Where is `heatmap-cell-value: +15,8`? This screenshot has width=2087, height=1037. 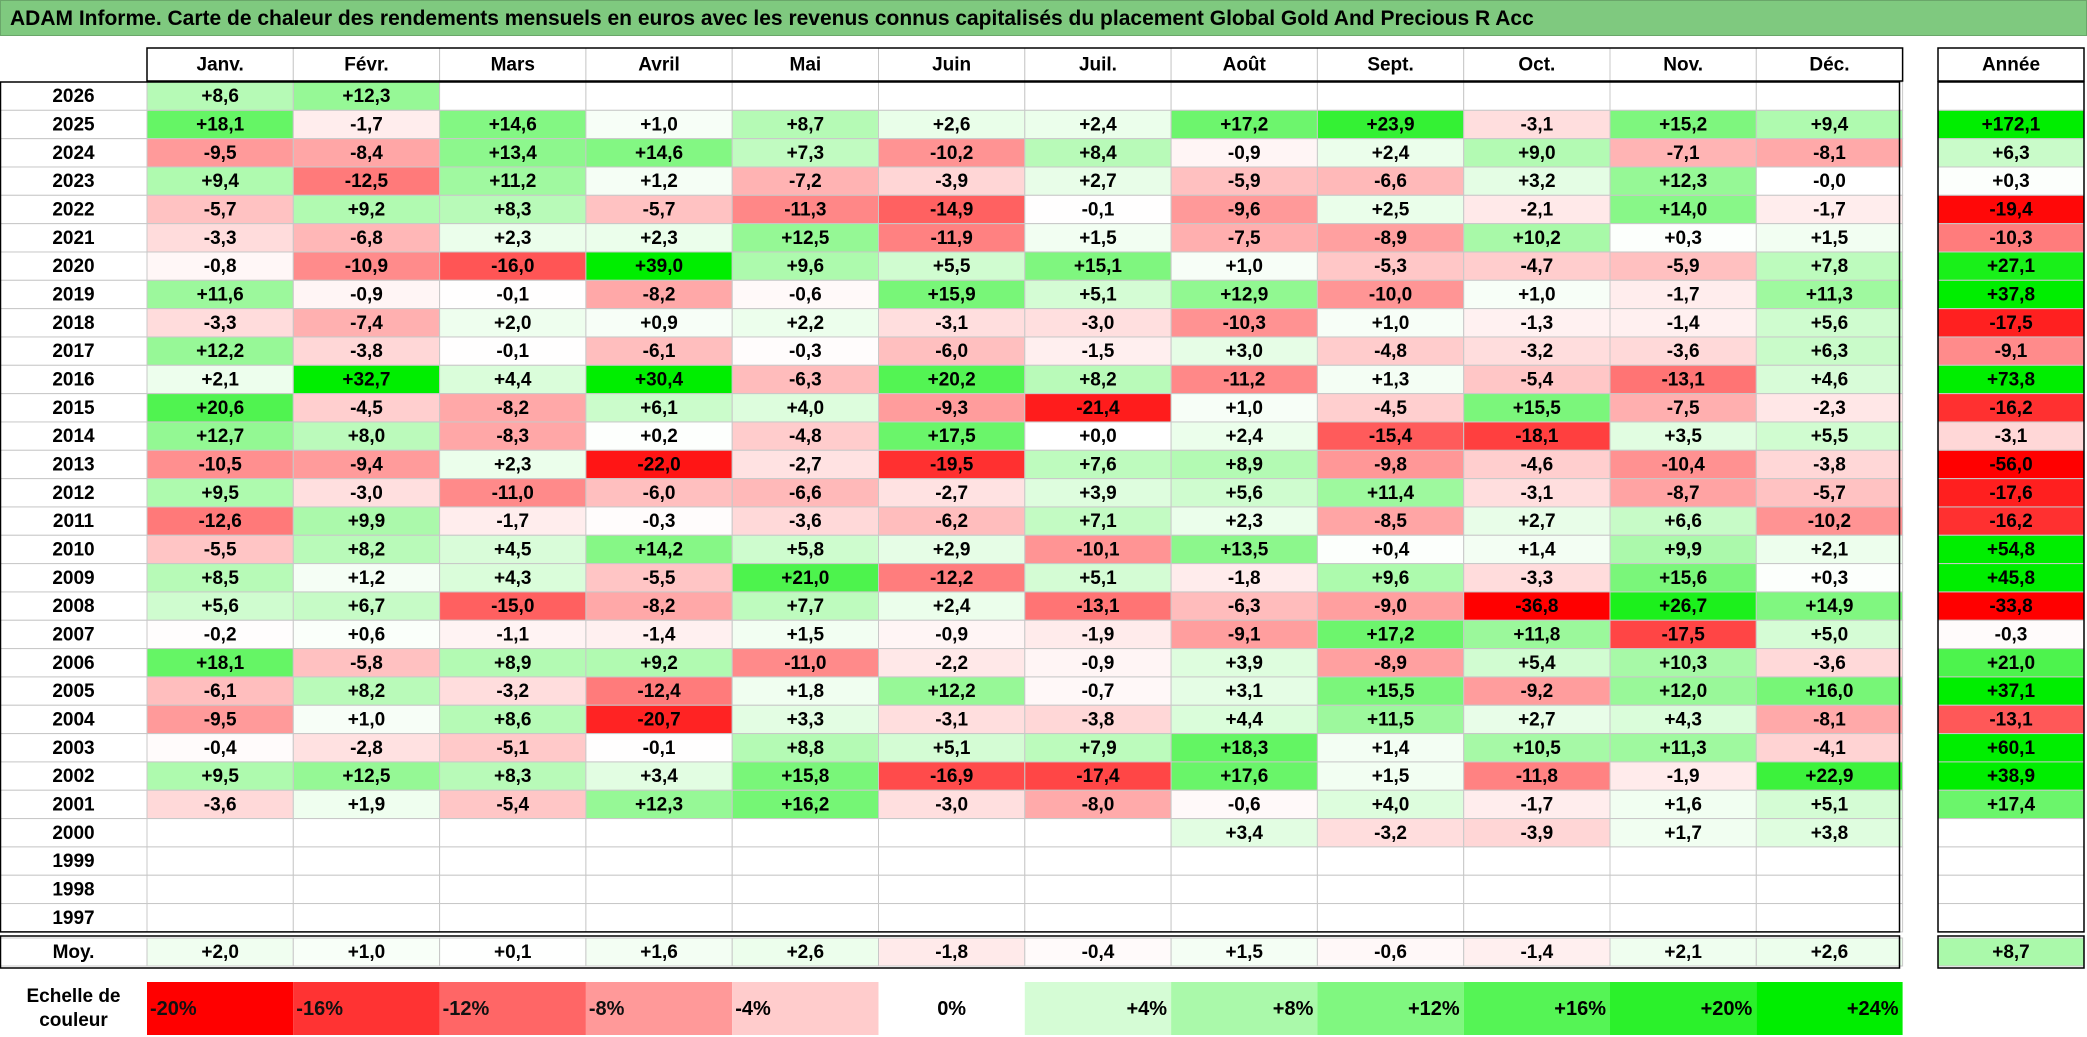 heatmap-cell-value: +15,8 is located at coordinates (805, 776).